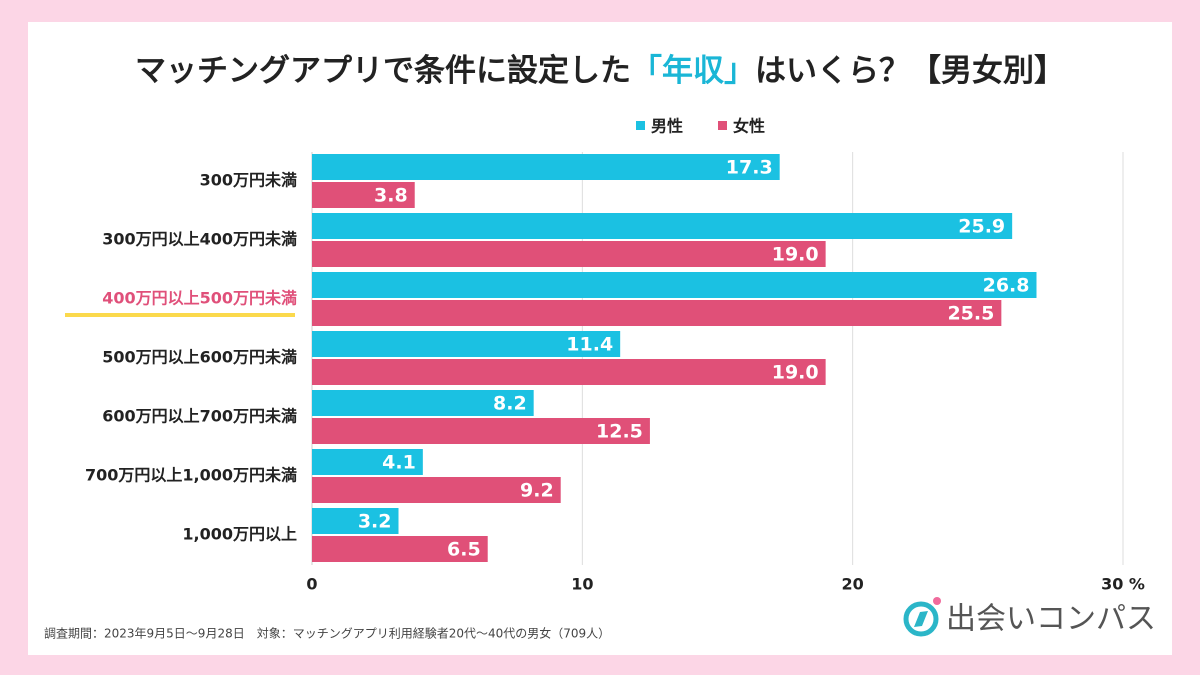  I want to click on logo-icon, so click(921, 619).